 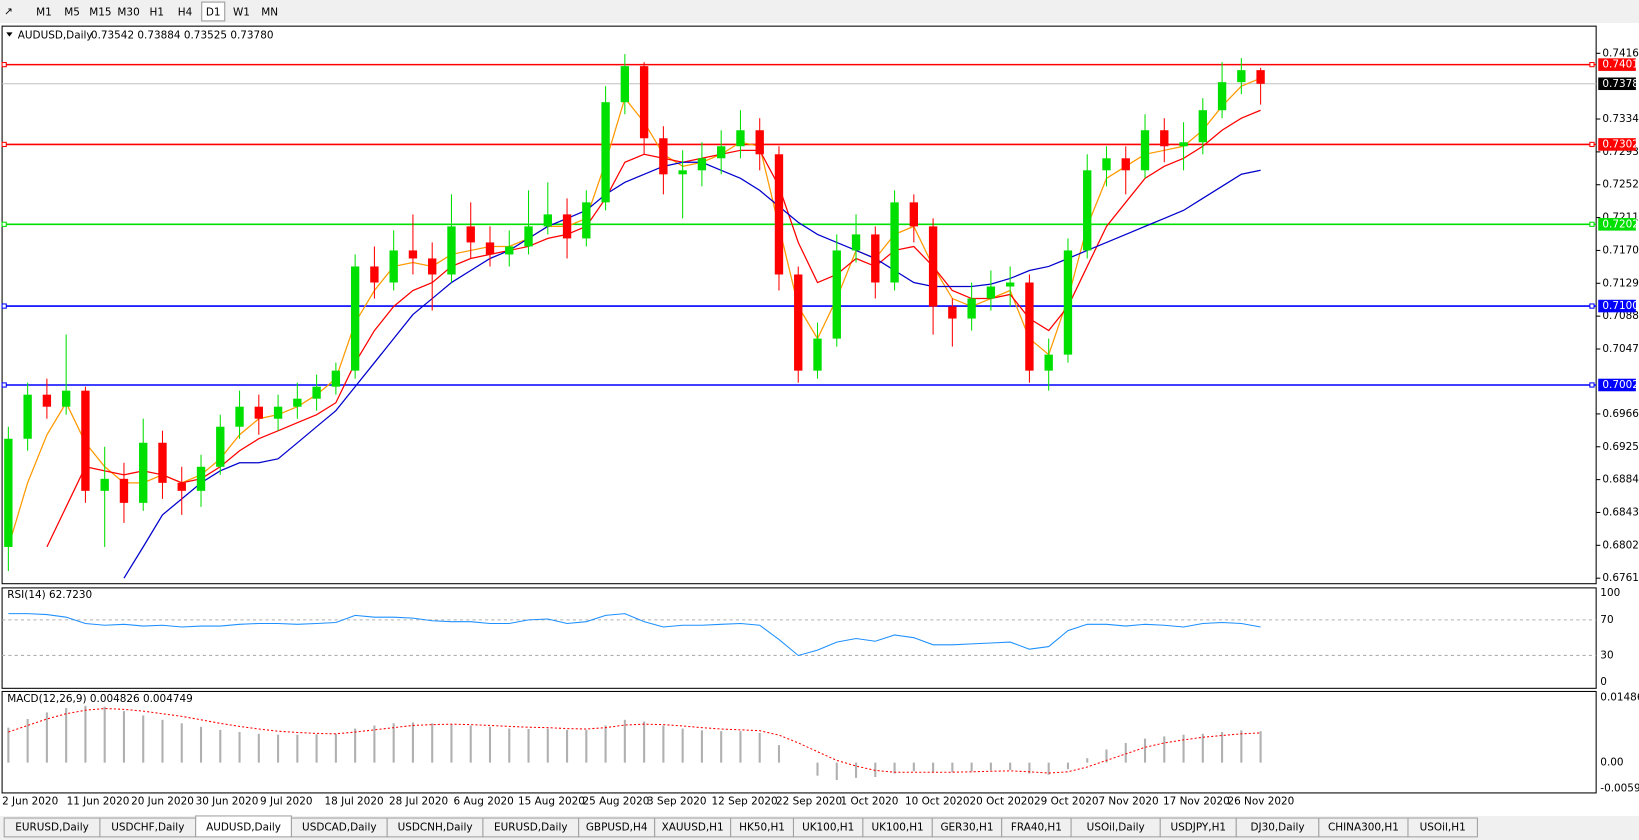 What do you see at coordinates (1001, 801) in the screenshot?
I see `x-tick-label: 20 Oct 2020` at bounding box center [1001, 801].